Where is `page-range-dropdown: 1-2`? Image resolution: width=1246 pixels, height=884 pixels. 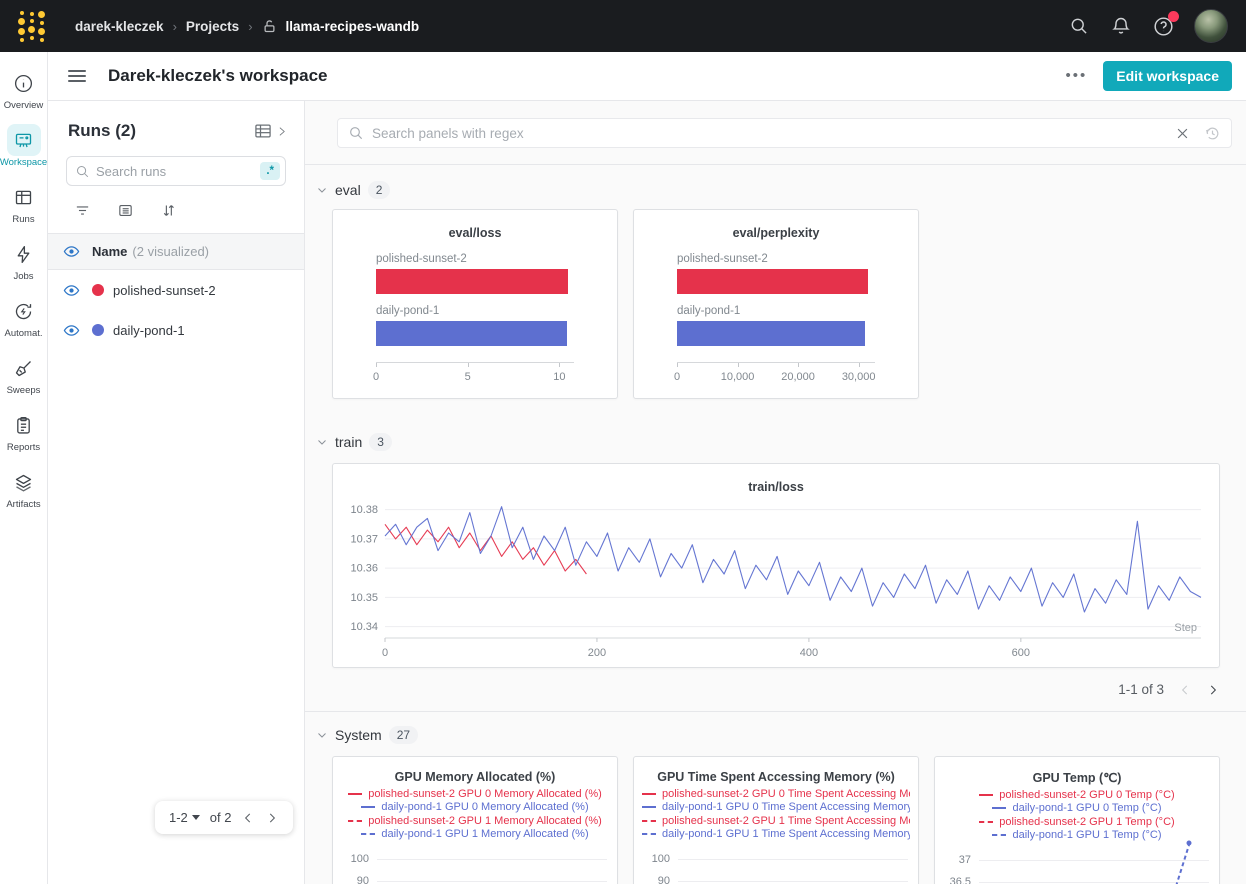
page-range-dropdown: 1-2 is located at coordinates (184, 817).